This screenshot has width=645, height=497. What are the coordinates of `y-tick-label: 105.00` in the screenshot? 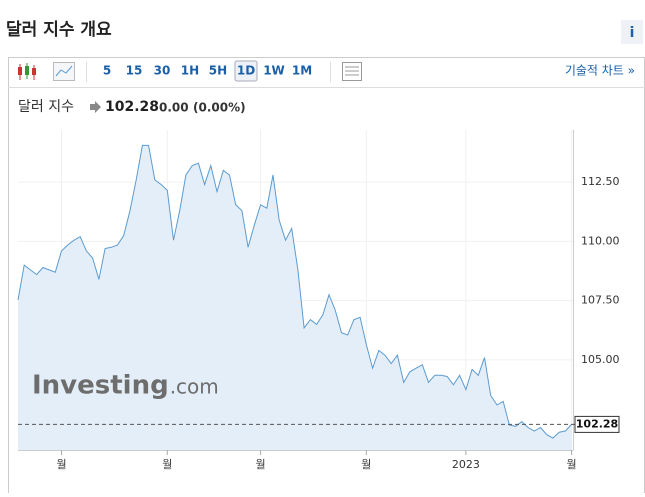 It's located at (600, 359).